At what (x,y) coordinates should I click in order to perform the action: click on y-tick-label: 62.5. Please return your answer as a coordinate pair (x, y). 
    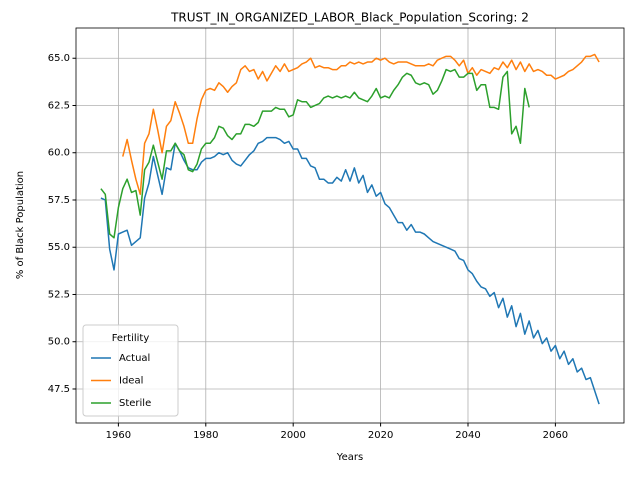
    Looking at the image, I should click on (59, 105).